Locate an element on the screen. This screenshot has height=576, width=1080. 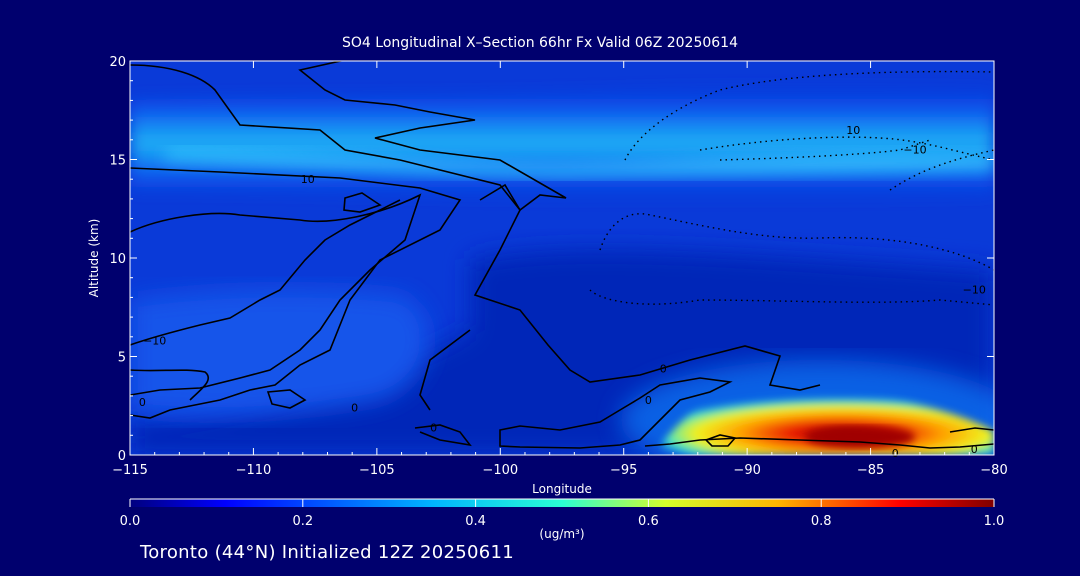
colorbar-tick-label: 0.0 is located at coordinates (130, 521).